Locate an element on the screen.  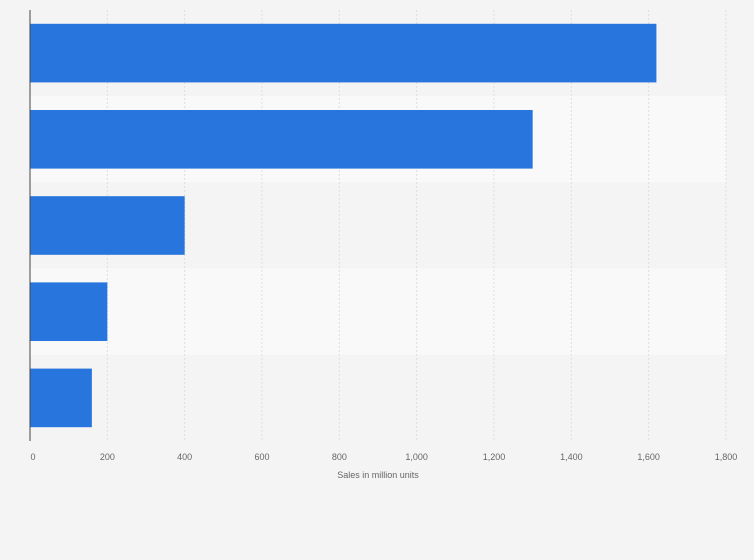
x-tick-label: 1,400 is located at coordinates (571, 457).